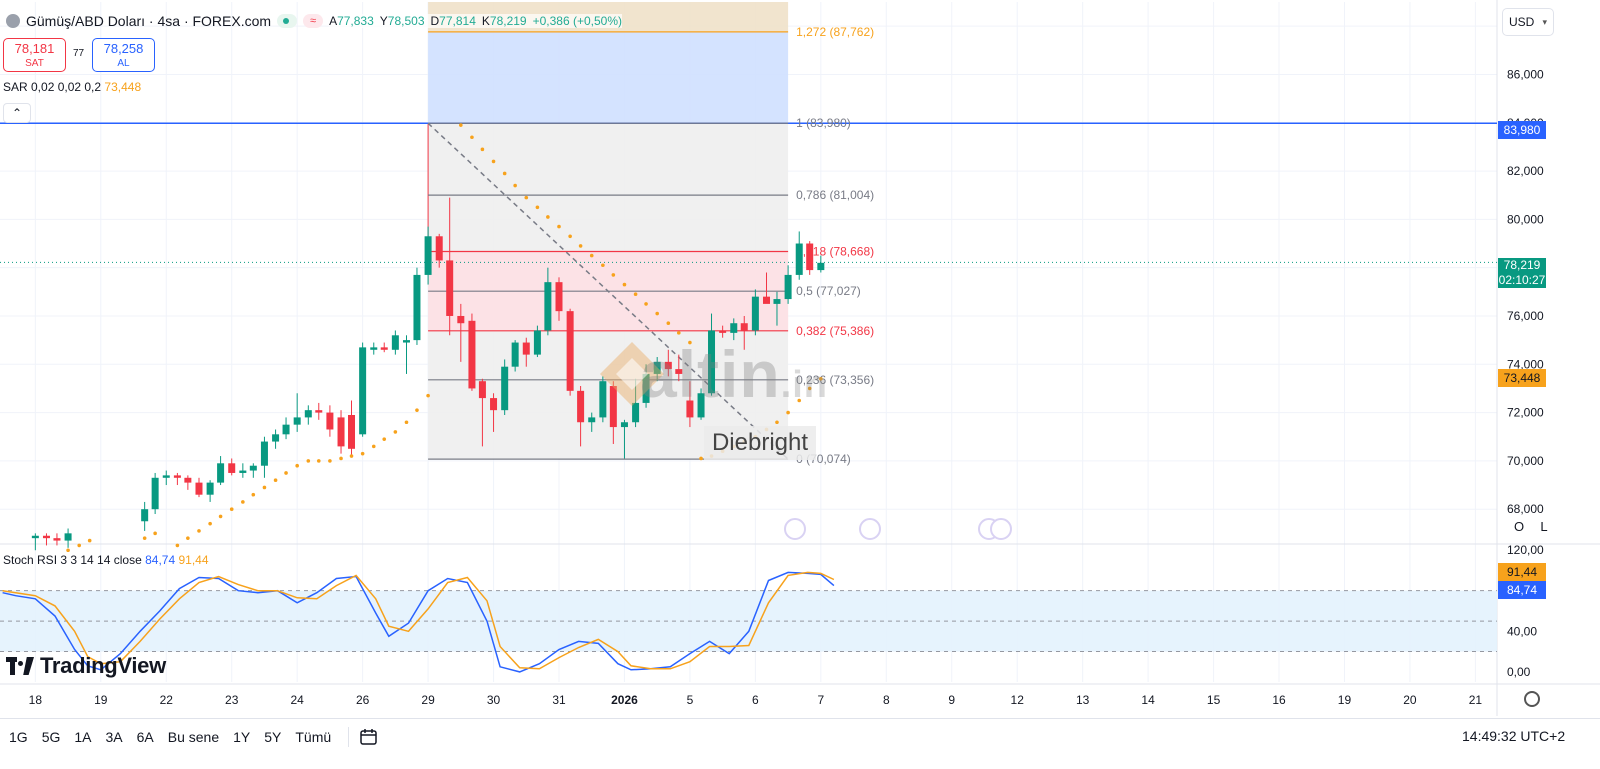 Image resolution: width=1600 pixels, height=769 pixels. I want to click on timeframe-5y: 5Y, so click(273, 736).